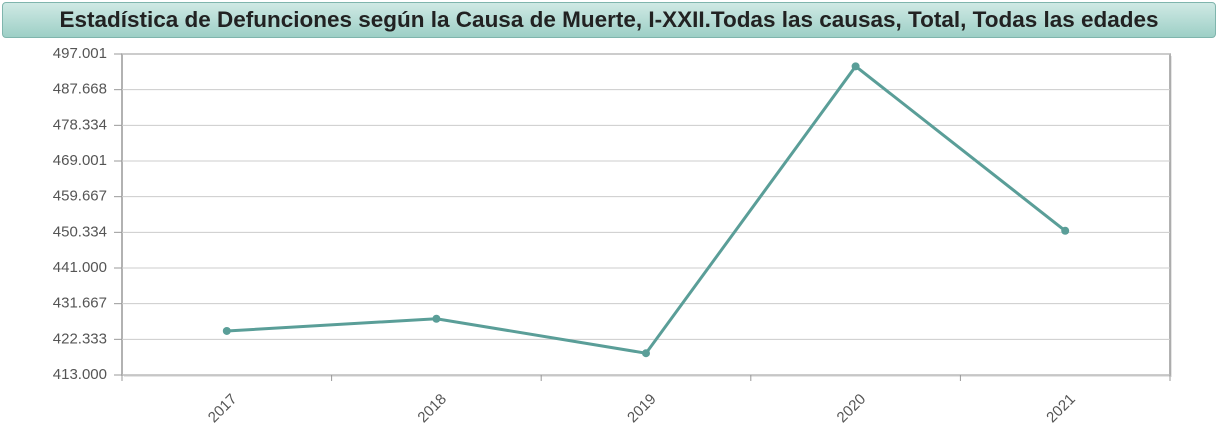 The height and width of the screenshot is (444, 1222). What do you see at coordinates (80, 89) in the screenshot?
I see `y-tick-label: 487.668` at bounding box center [80, 89].